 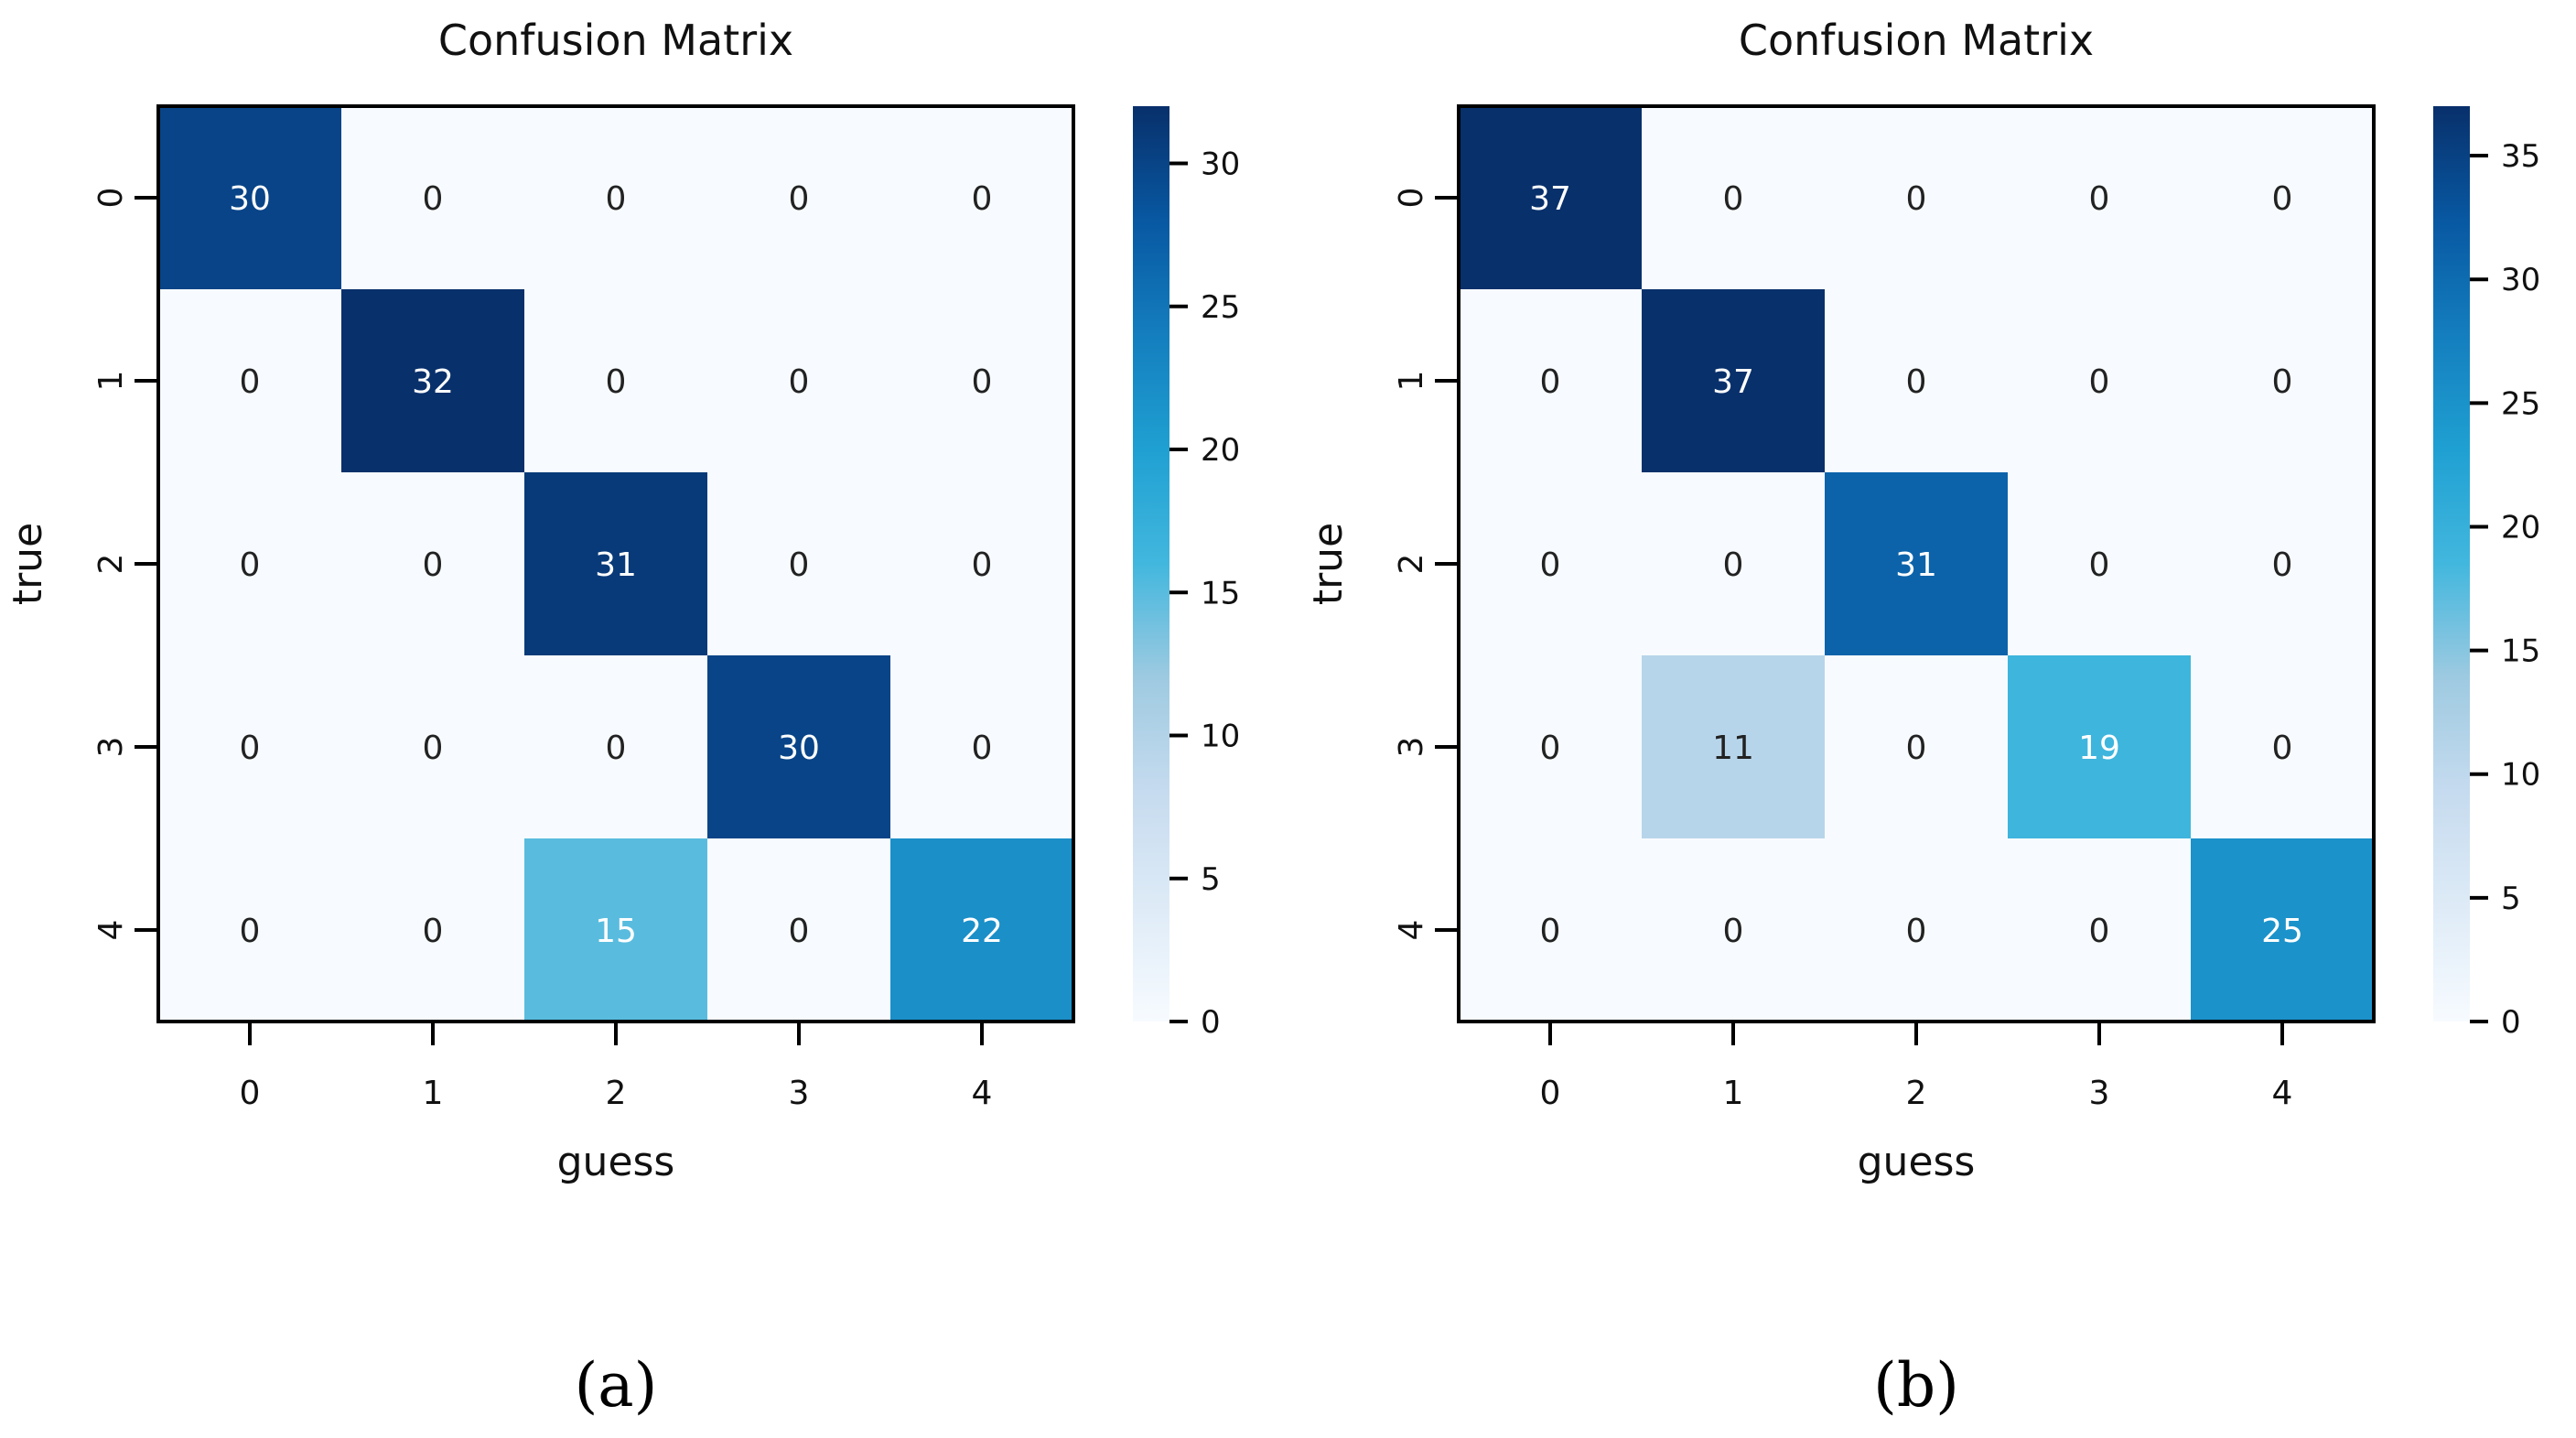 I want to click on x-tick-label: 0, so click(x=1550, y=1093).